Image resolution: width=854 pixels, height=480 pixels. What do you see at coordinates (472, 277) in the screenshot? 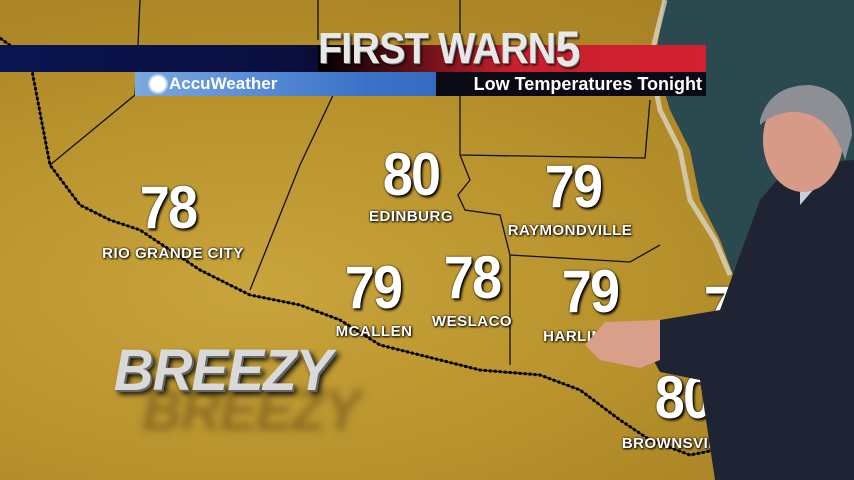
I see `temp-weslaco: 78` at bounding box center [472, 277].